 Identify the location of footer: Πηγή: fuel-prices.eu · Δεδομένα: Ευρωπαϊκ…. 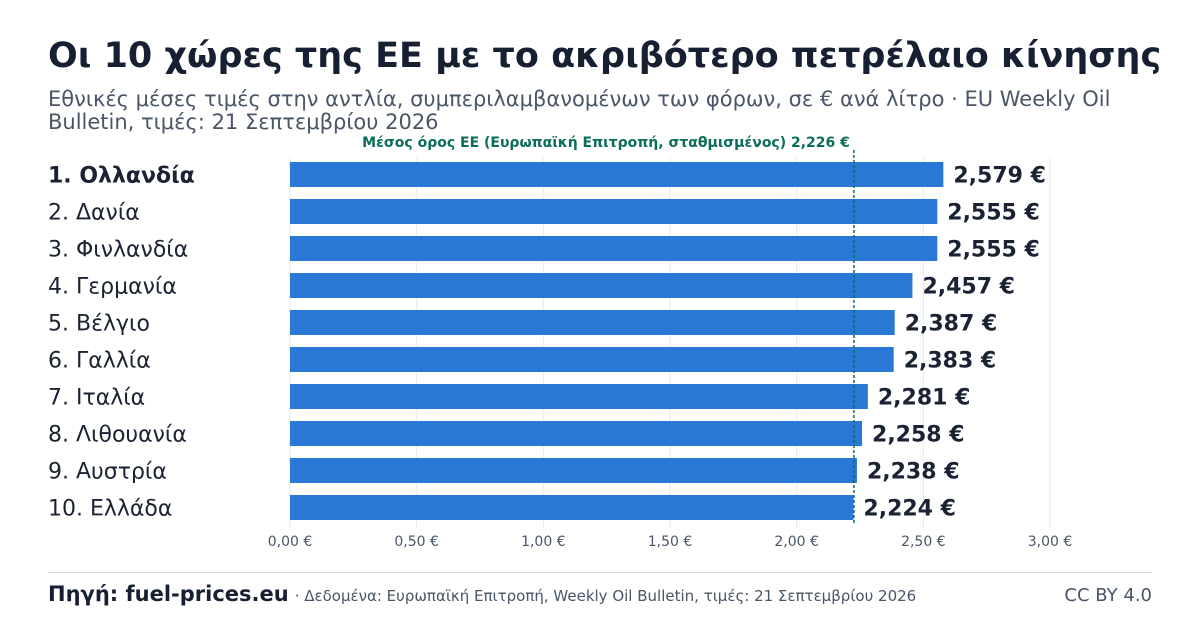
(600, 597).